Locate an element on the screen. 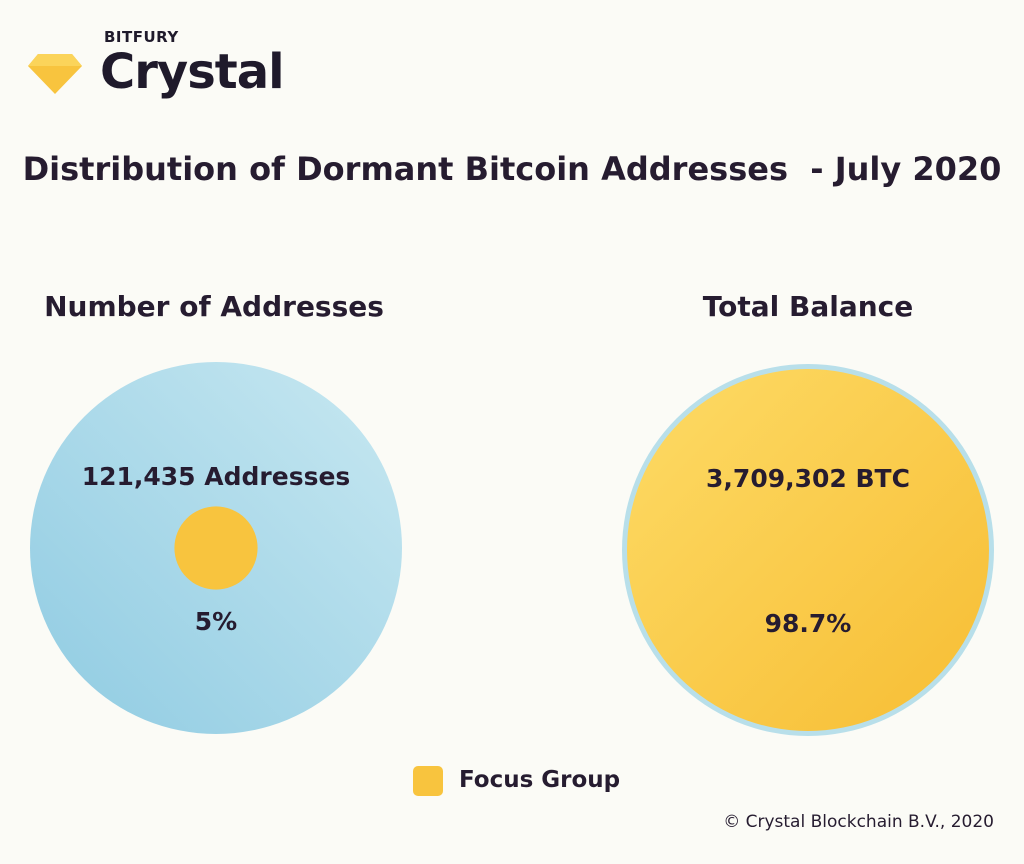 The height and width of the screenshot is (864, 1024). total-value-label: 3,709,302 BTC is located at coordinates (808, 478).